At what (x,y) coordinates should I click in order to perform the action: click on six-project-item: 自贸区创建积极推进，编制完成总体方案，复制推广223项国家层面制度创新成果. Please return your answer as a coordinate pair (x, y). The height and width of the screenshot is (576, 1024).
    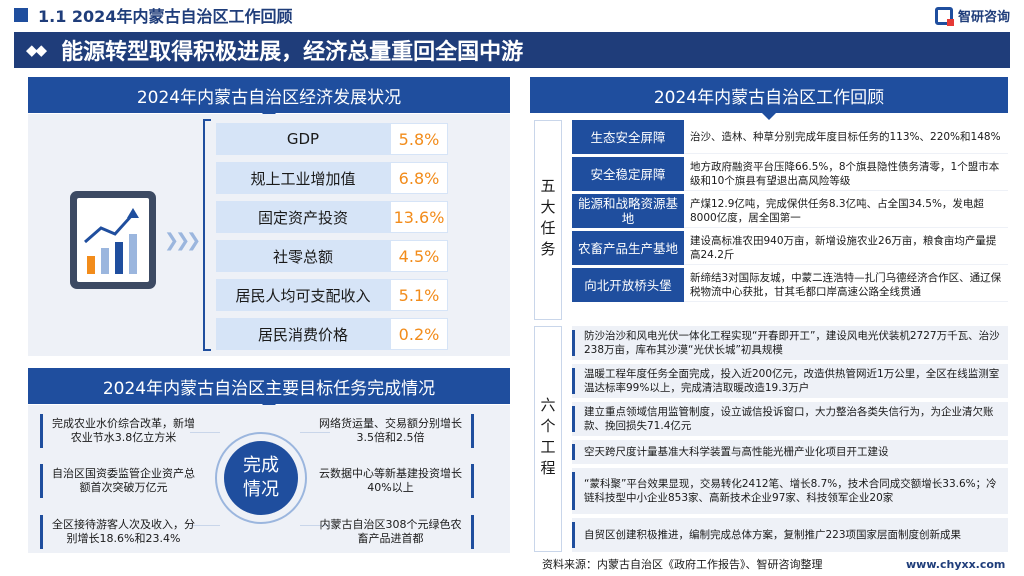
    Looking at the image, I should click on (790, 535).